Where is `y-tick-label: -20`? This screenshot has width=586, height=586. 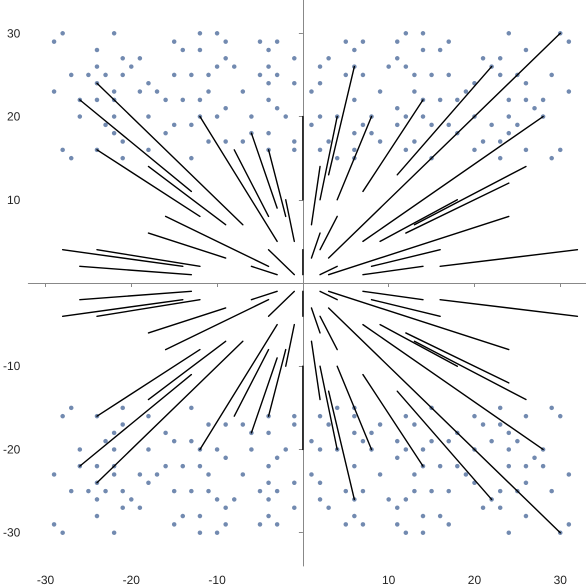 y-tick-label: -20 is located at coordinates (12, 449).